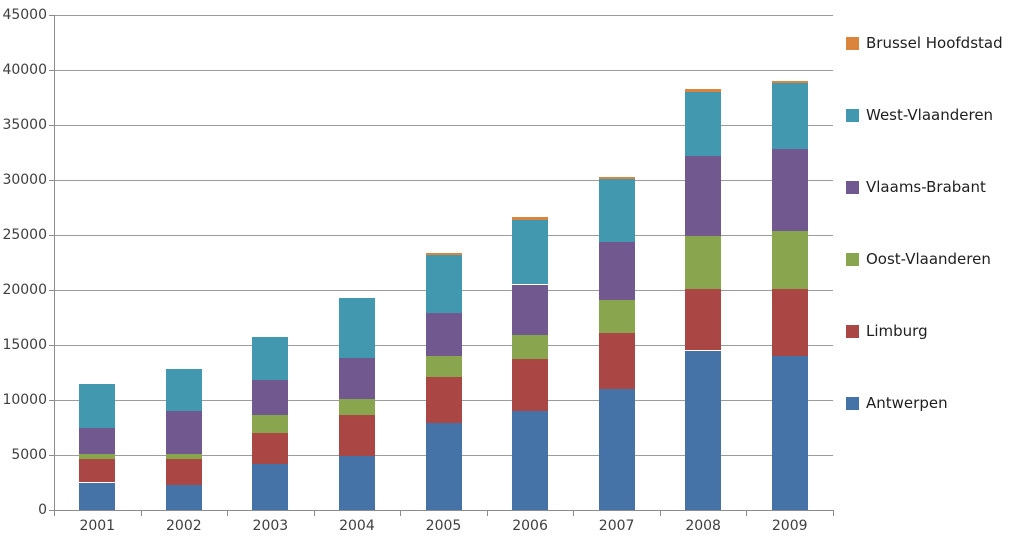 The image size is (1013, 542). What do you see at coordinates (703, 526) in the screenshot?
I see `x-axis-label: 2008` at bounding box center [703, 526].